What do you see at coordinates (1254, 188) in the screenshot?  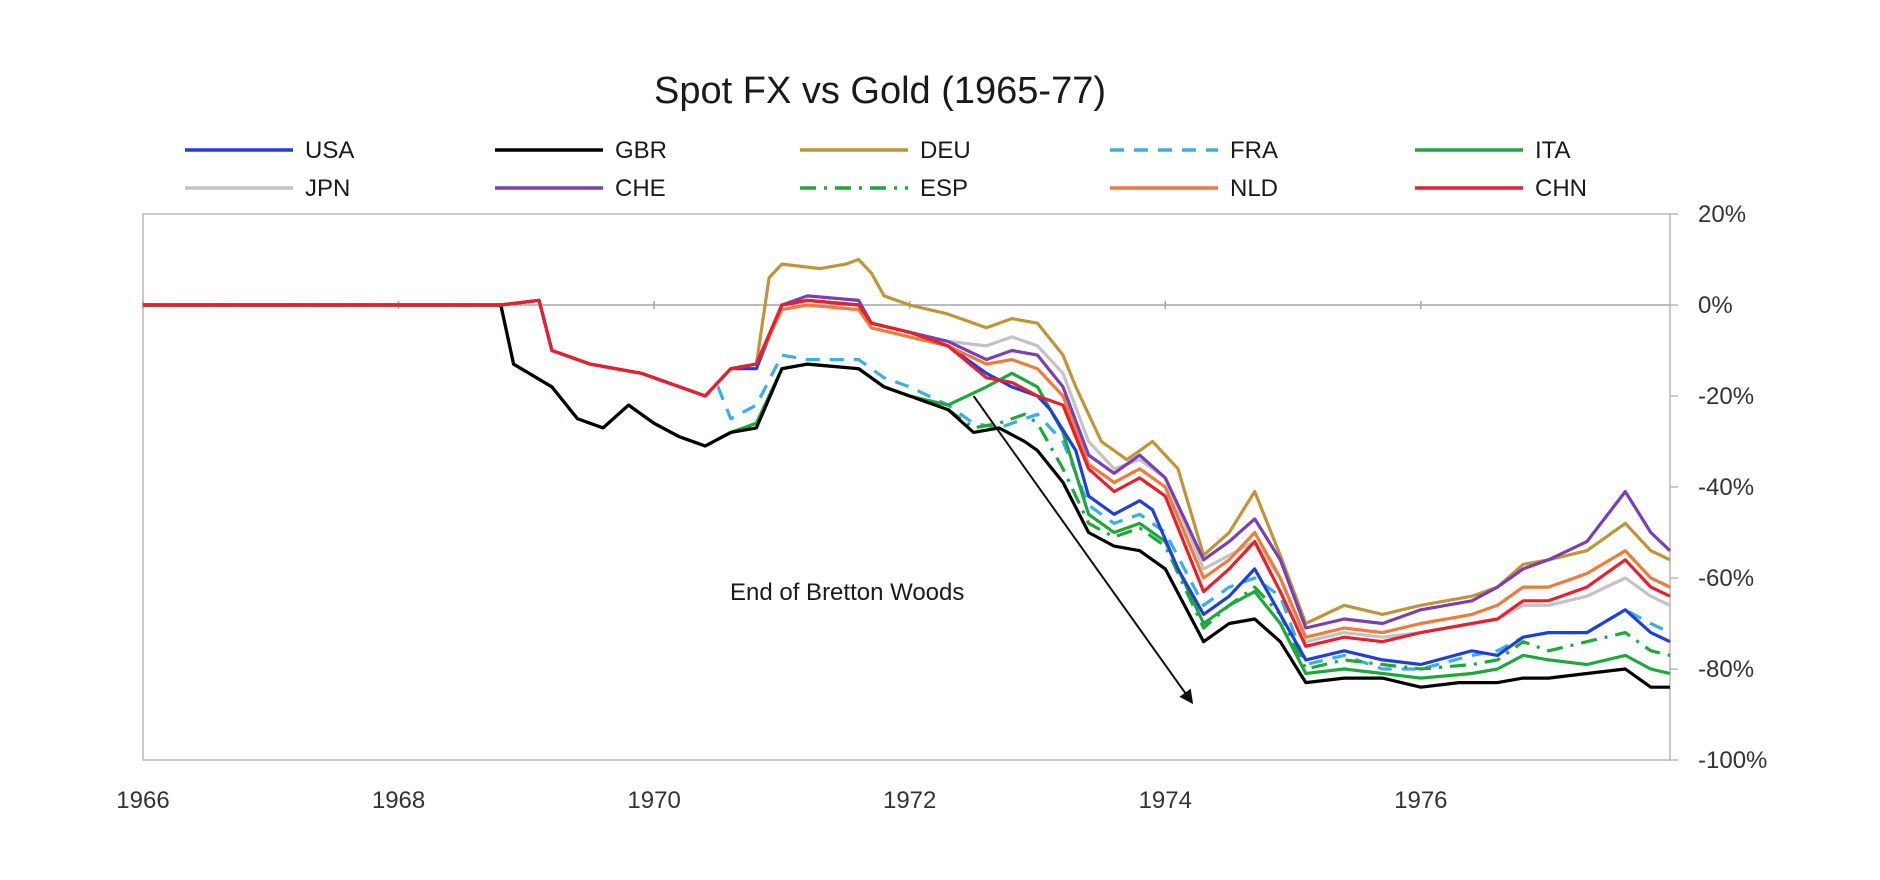 I see `legend-label-nld: NLD` at bounding box center [1254, 188].